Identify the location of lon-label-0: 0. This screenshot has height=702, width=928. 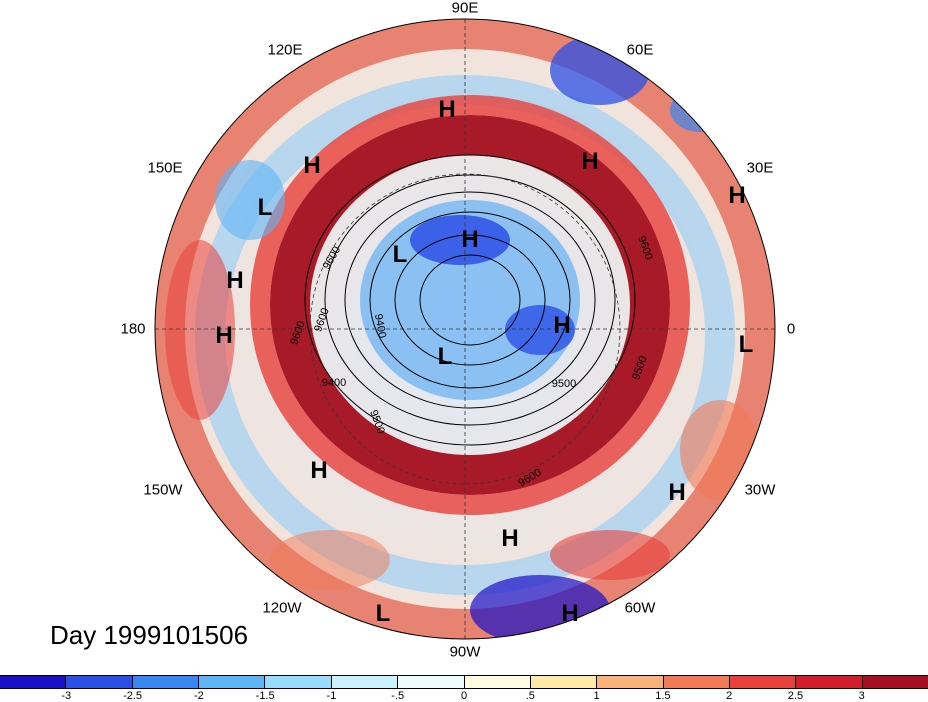
(791, 329).